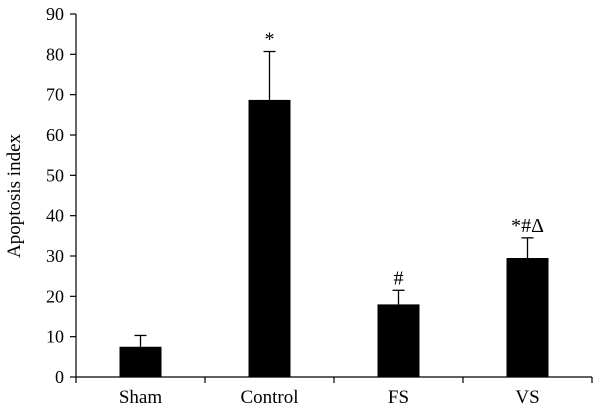 The width and height of the screenshot is (600, 416). What do you see at coordinates (55, 256) in the screenshot?
I see `y-tick-label: 30` at bounding box center [55, 256].